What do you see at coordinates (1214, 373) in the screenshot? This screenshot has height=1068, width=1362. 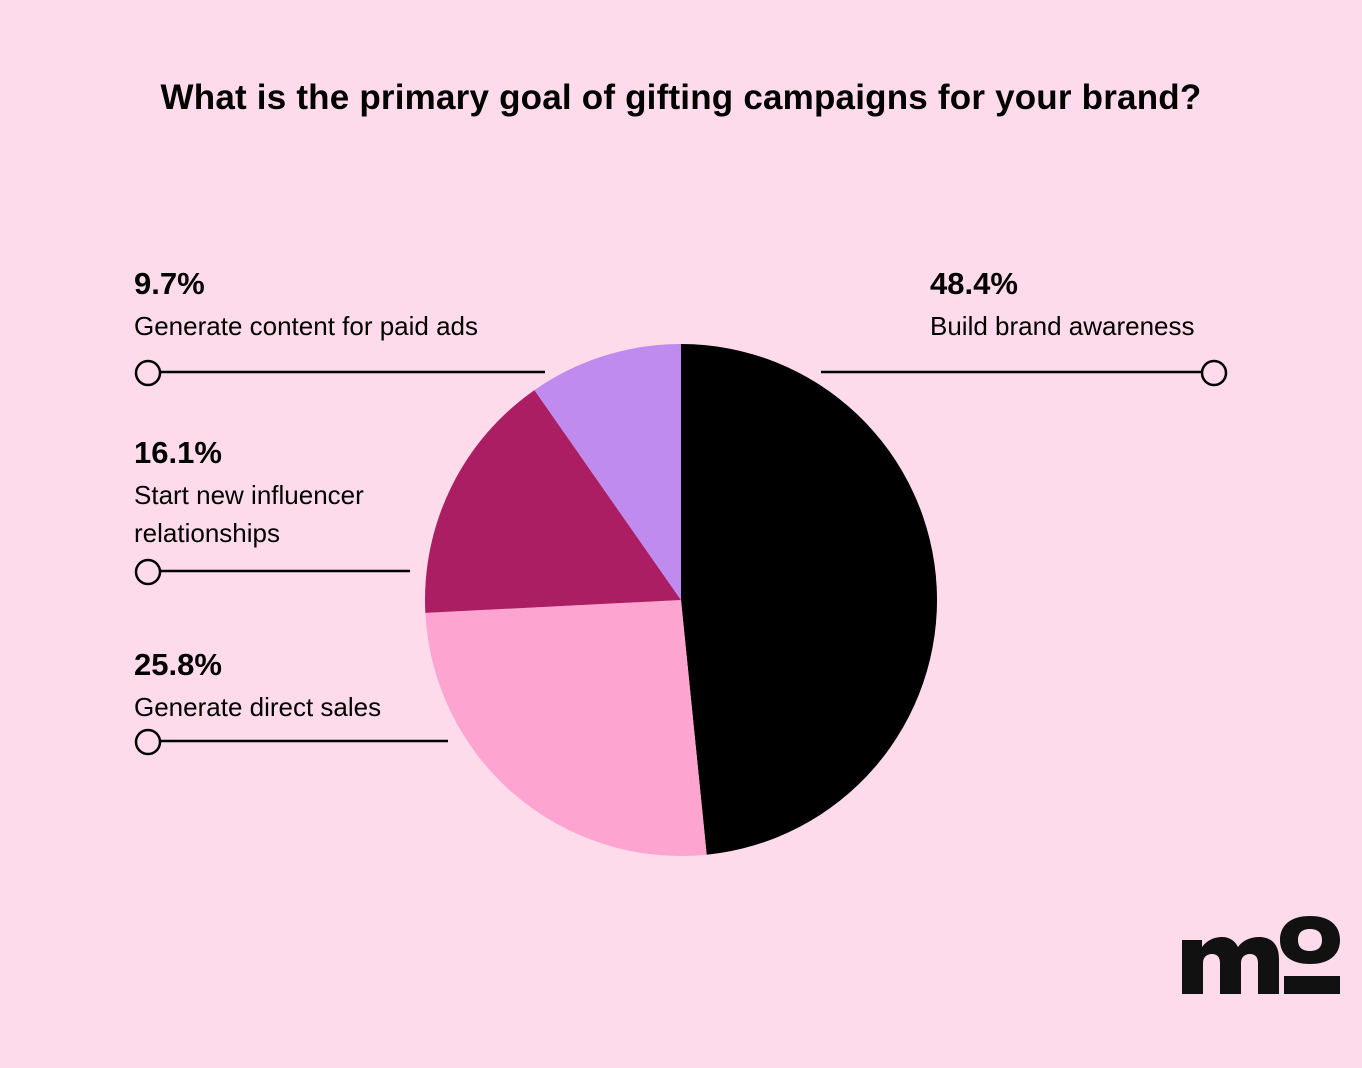 I see `leader-dot-brand-awareness` at bounding box center [1214, 373].